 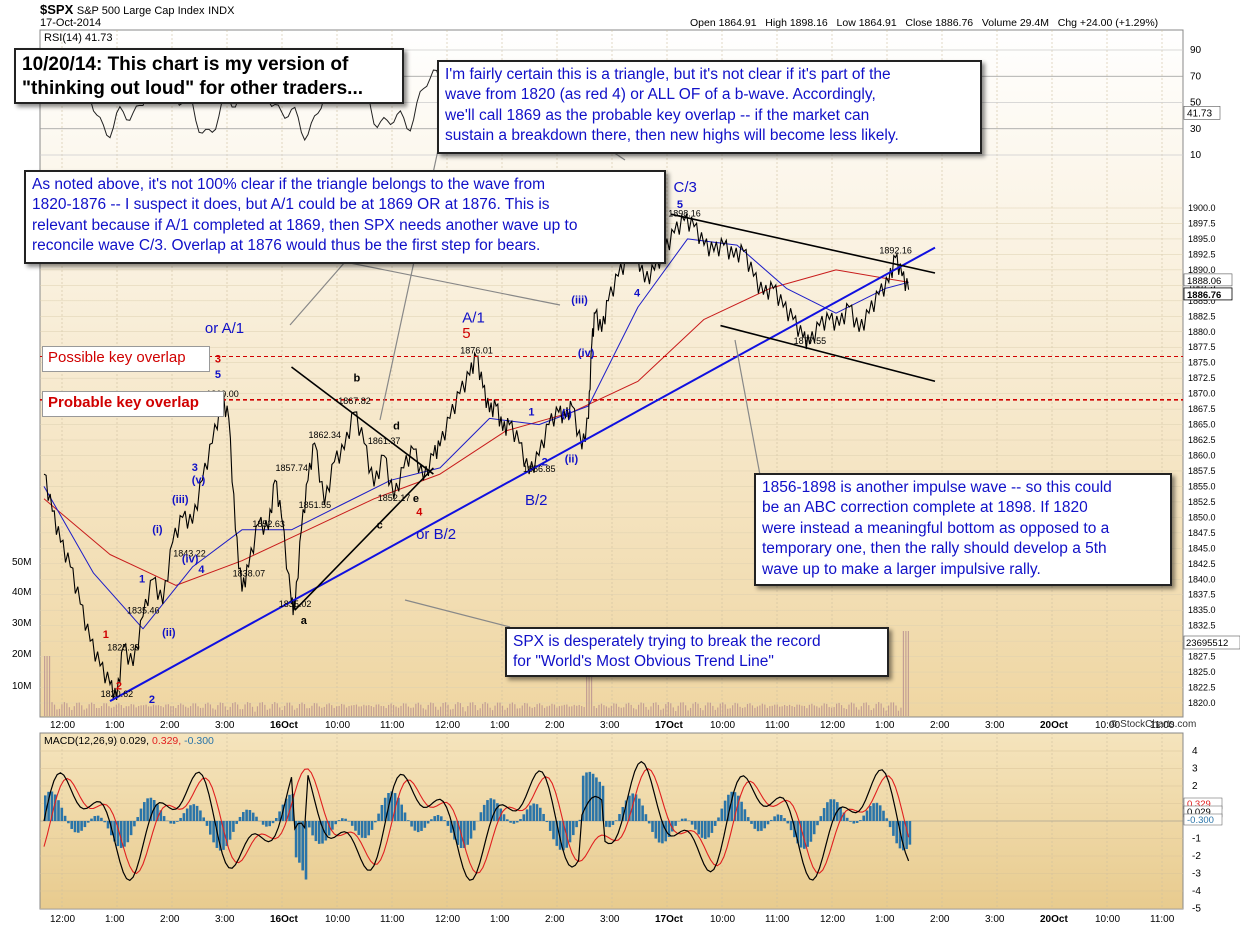 I want to click on x-tick-label: 10:00, so click(x=1107, y=725).